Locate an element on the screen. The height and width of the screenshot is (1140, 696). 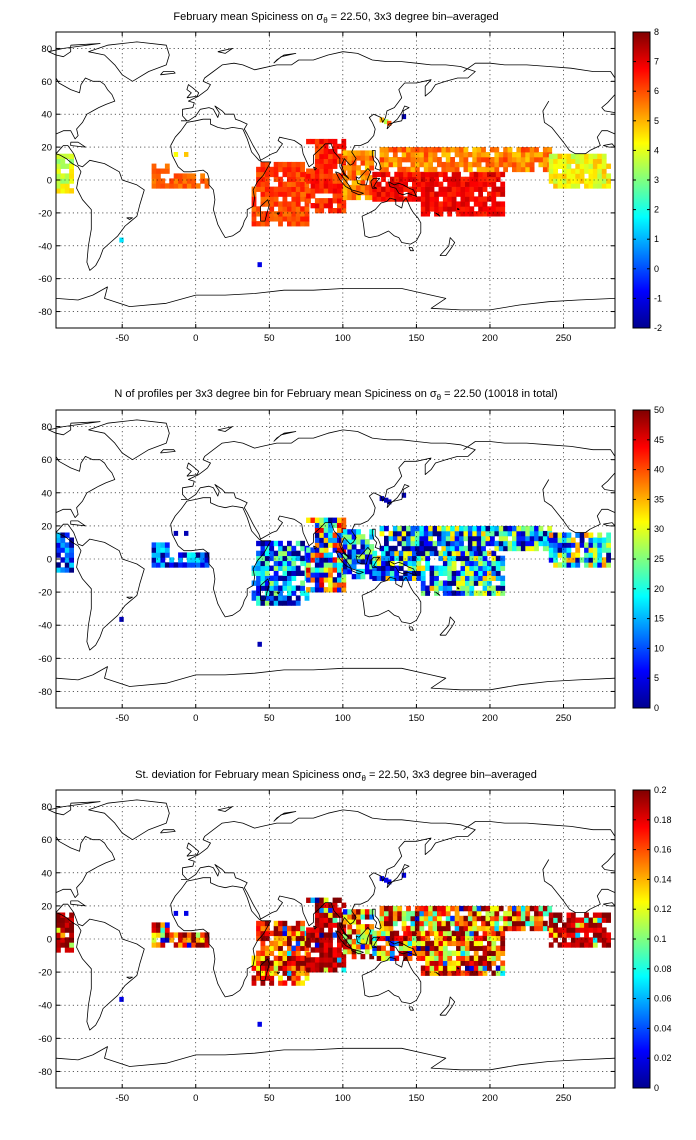
coastline-path is located at coordinates (376, 919).